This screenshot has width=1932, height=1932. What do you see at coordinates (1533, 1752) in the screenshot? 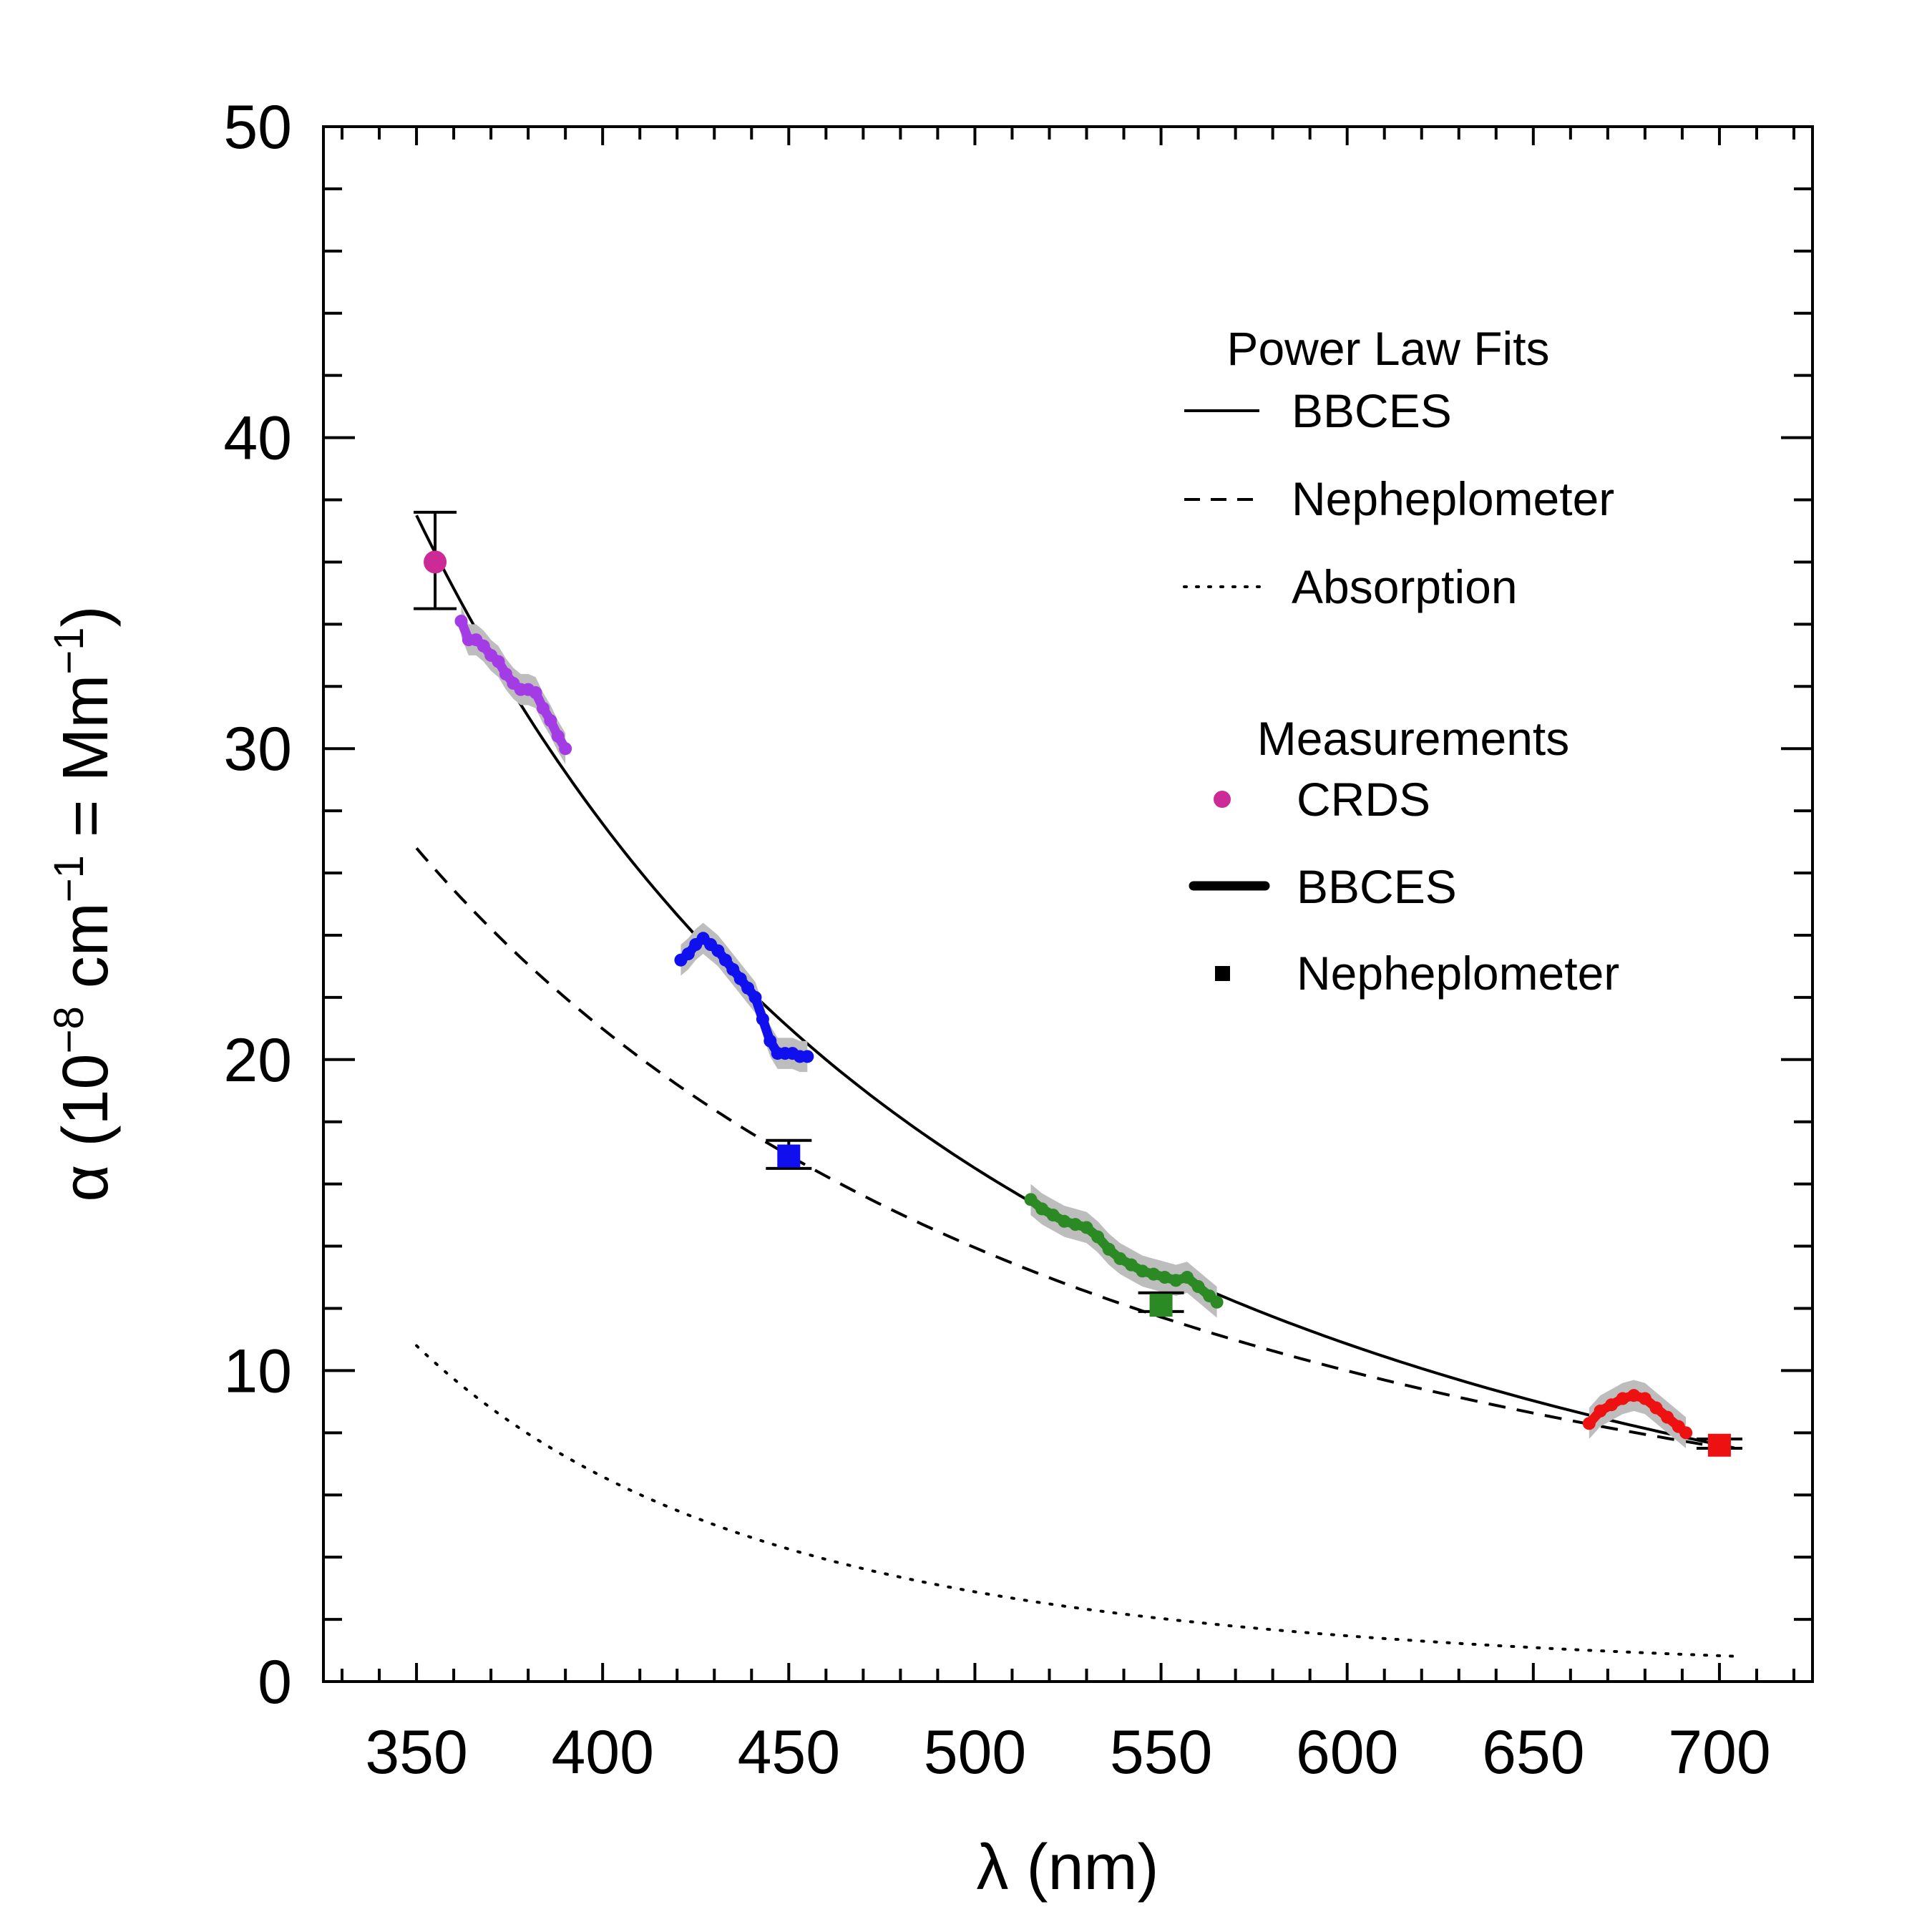
I see `x-tick-label: 650` at bounding box center [1533, 1752].